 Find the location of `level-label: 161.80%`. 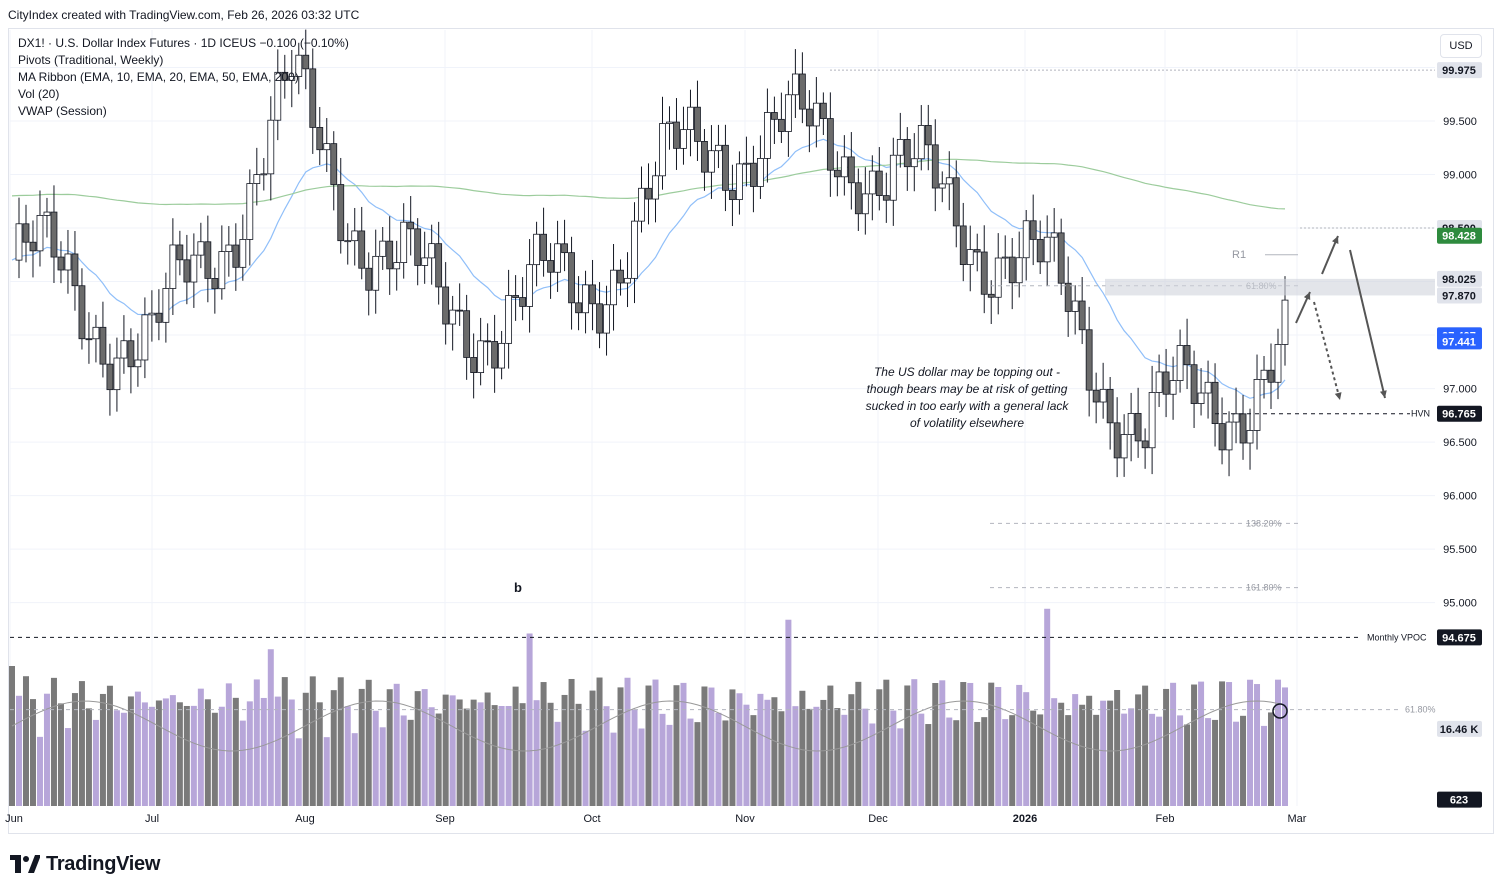

level-label: 161.80% is located at coordinates (1264, 588).